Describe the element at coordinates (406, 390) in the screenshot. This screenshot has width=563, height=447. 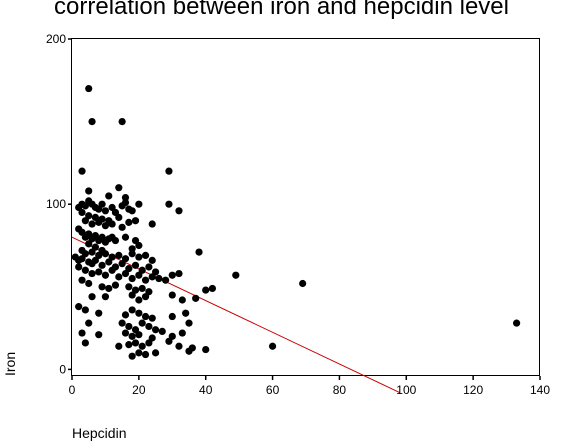
I see `x-tick-label: 100` at that location.